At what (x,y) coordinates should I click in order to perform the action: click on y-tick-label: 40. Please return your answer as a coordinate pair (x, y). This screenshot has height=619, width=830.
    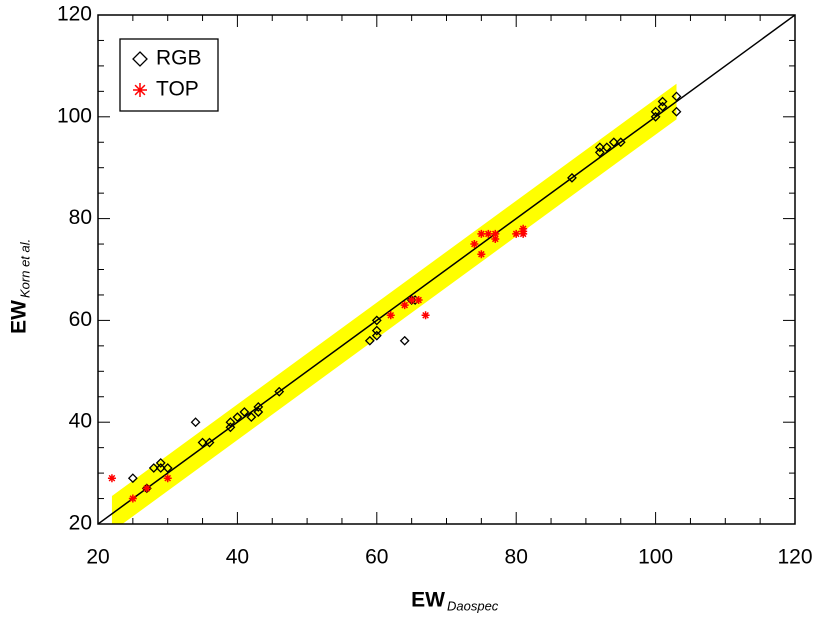
    Looking at the image, I should click on (80, 421).